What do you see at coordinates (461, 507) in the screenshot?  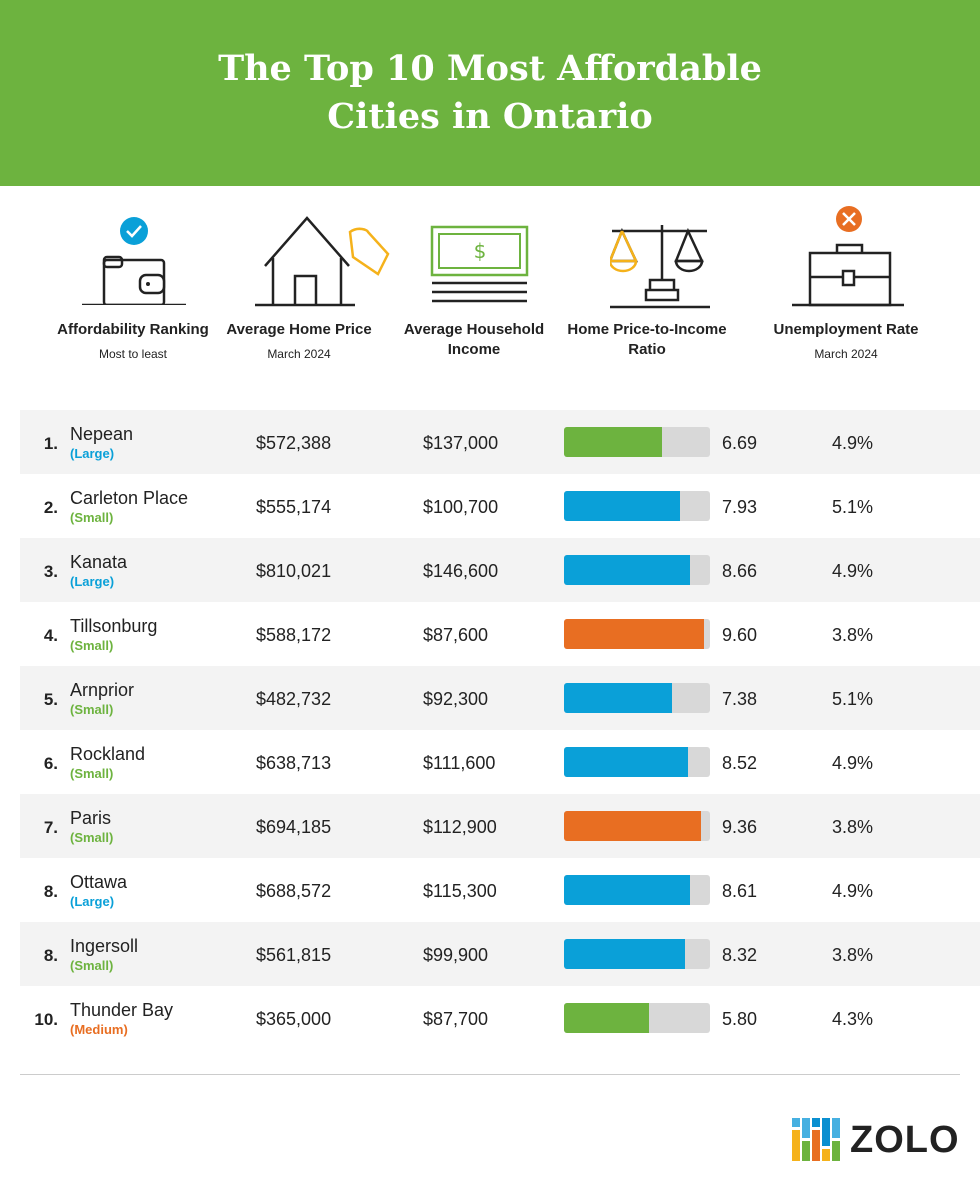 I see `household-income: $100,700` at bounding box center [461, 507].